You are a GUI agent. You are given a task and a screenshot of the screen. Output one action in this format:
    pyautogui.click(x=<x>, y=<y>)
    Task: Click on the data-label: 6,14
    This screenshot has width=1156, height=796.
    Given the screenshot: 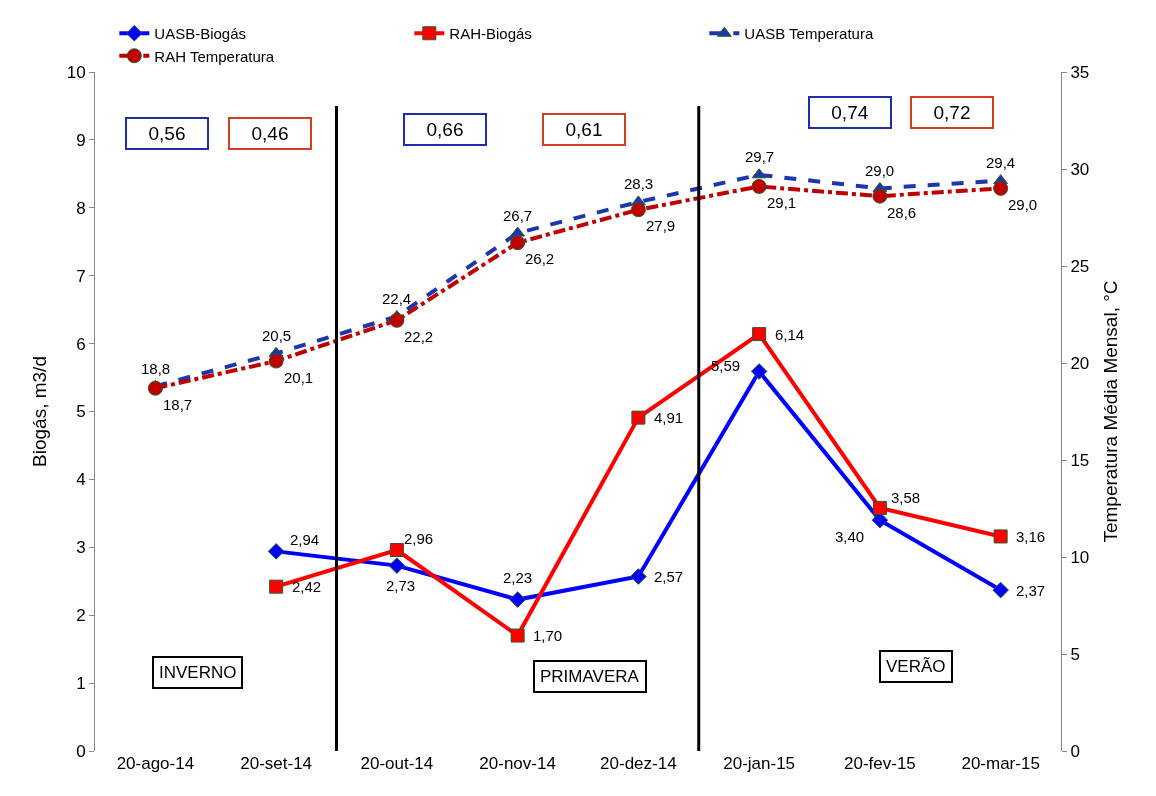 What is the action you would take?
    pyautogui.click(x=790, y=334)
    